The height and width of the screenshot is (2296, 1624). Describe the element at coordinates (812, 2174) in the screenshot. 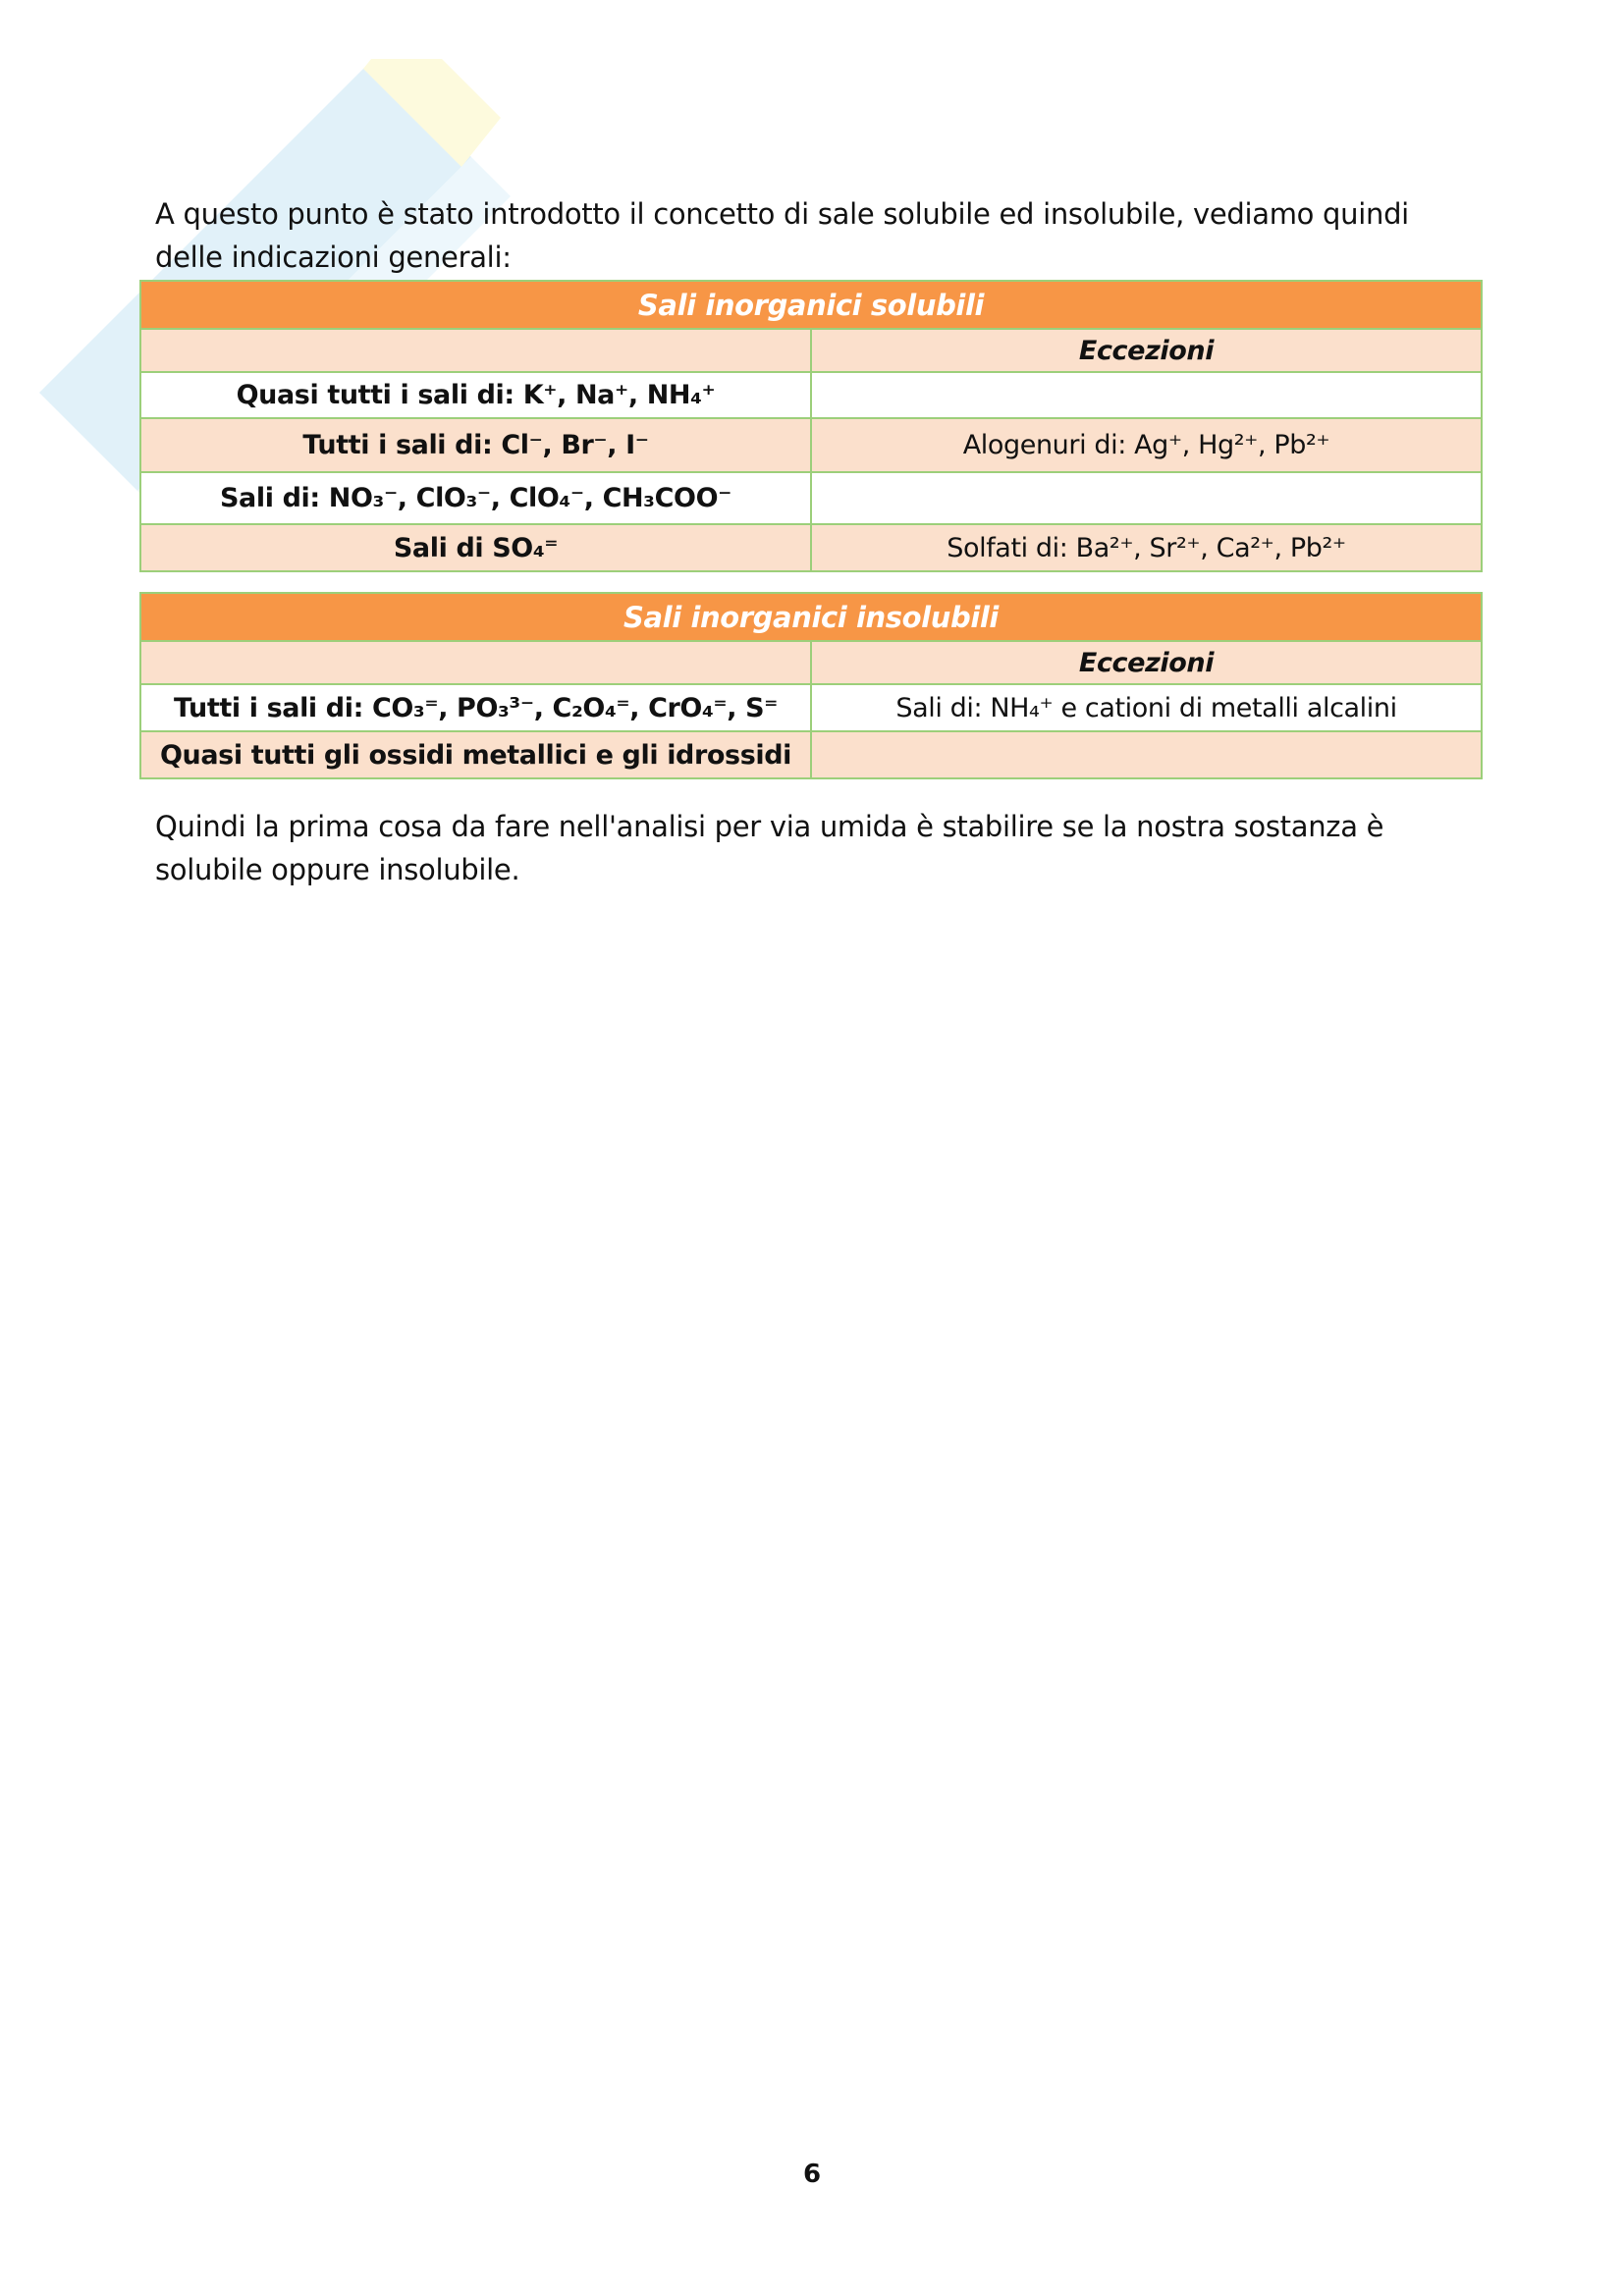

I see `page-number: 6` at that location.